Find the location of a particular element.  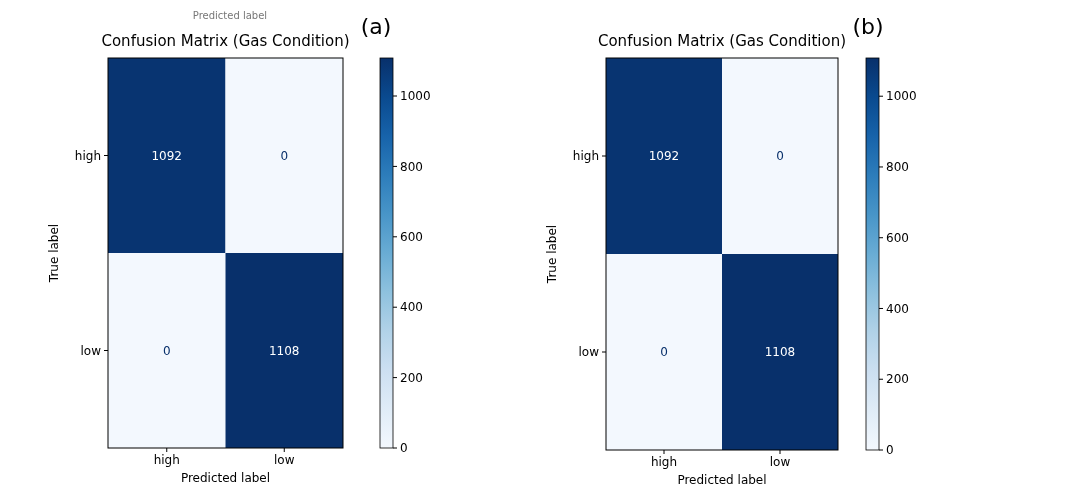

text: (a) is located at coordinates (376, 26).